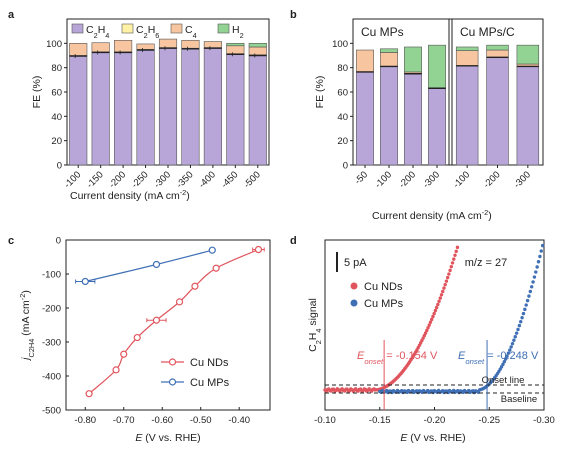  Describe the element at coordinates (209, 363) in the screenshot. I see `panel-c-legend-label: Cu NDs` at that location.